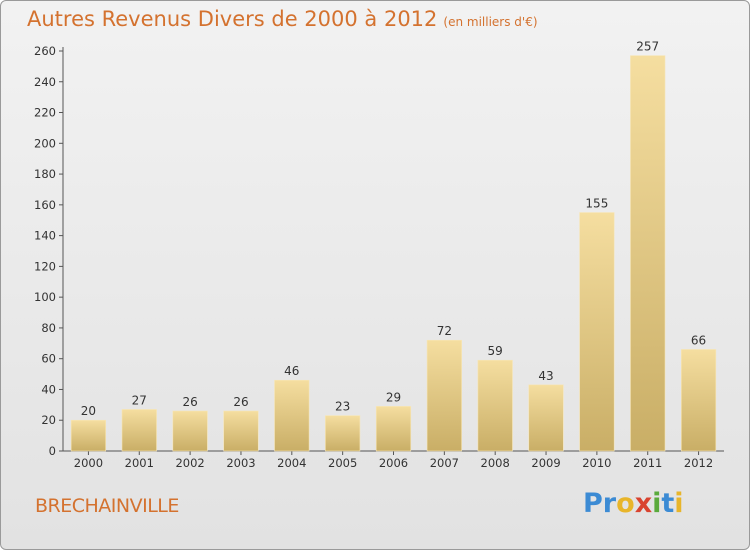  Describe the element at coordinates (45, 113) in the screenshot. I see `y-tick-label: 220` at that location.